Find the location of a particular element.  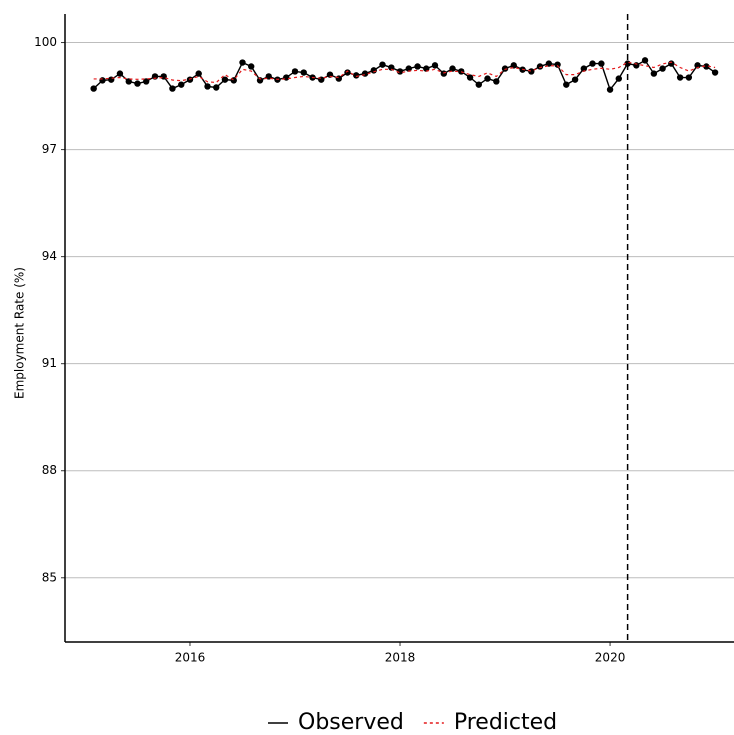

y-tick-label: 85 is located at coordinates (49, 577).